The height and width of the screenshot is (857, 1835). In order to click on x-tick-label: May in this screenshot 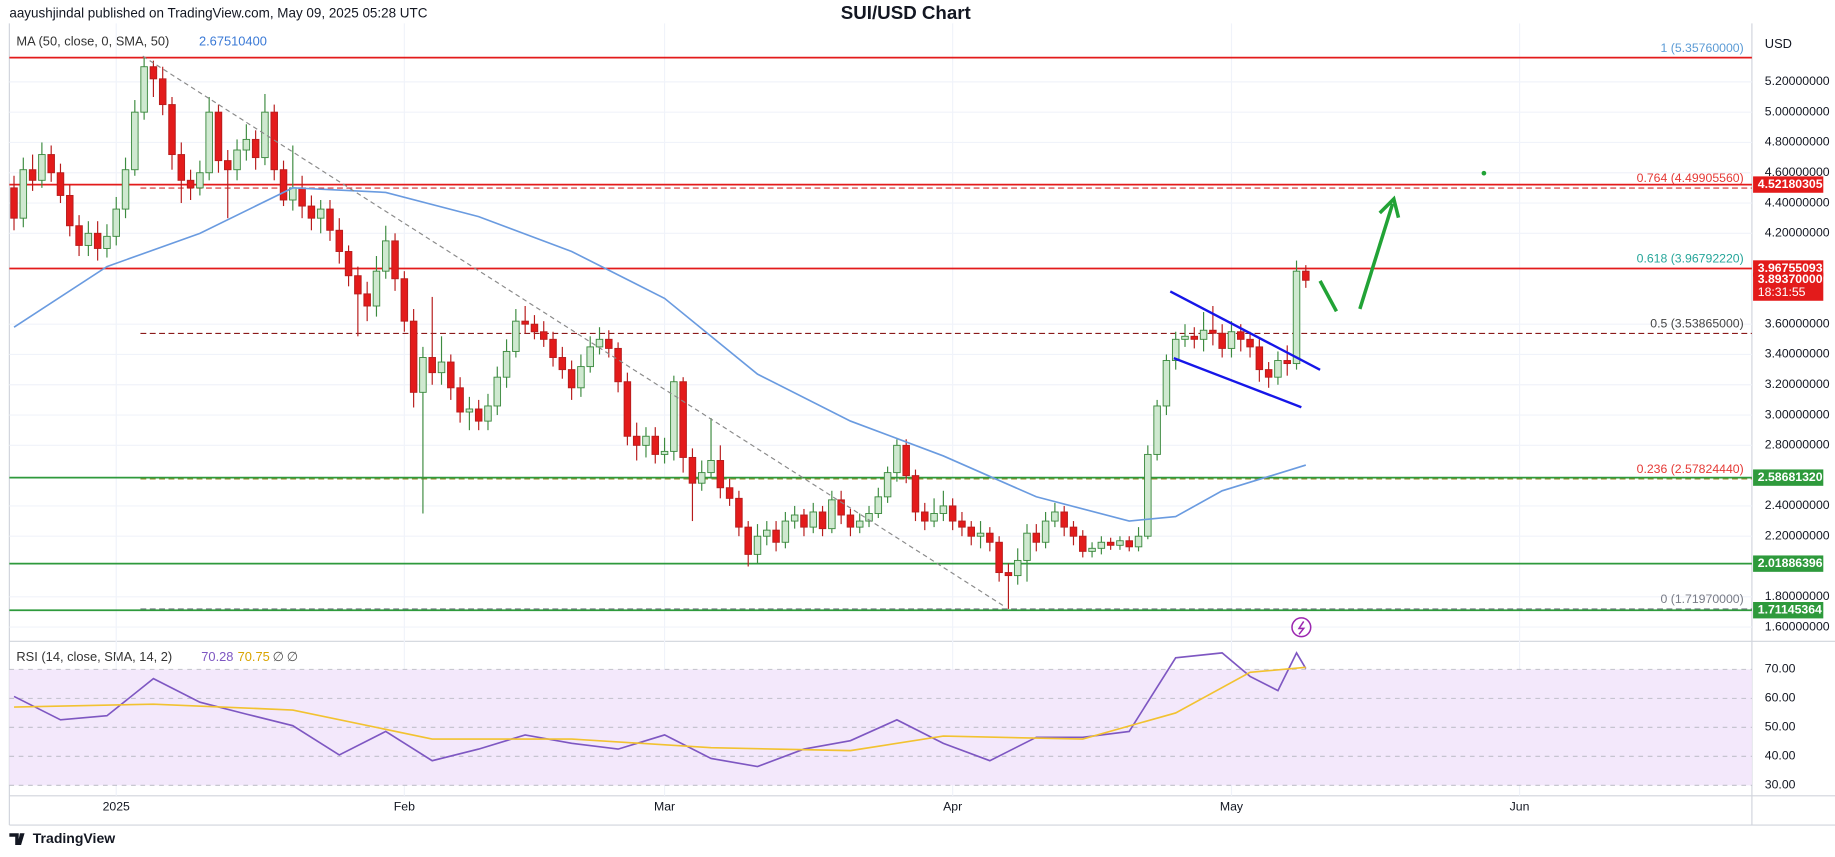, I will do `click(1232, 807)`.